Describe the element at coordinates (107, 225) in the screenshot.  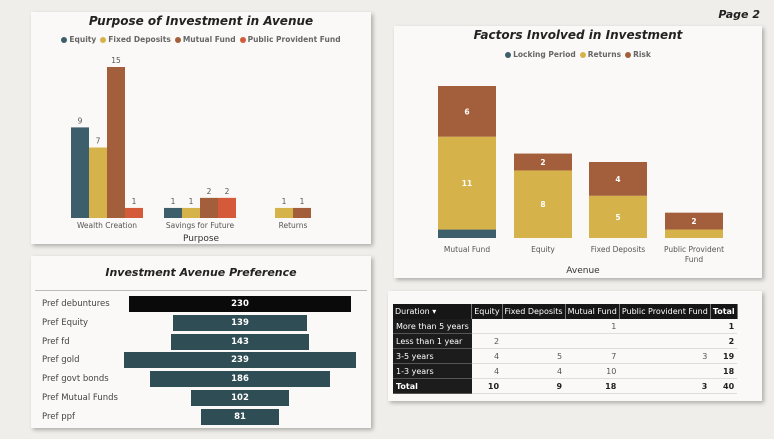
I see `purpose-x-tick-label: Wealth Creation` at that location.